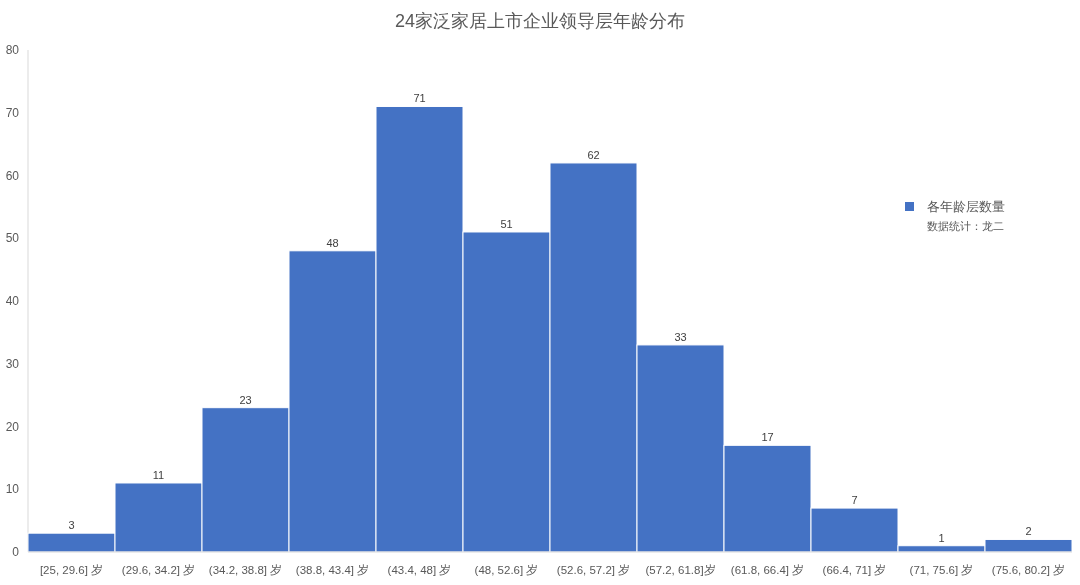 Image resolution: width=1080 pixels, height=585 pixels. I want to click on data-label: 62, so click(593, 154).